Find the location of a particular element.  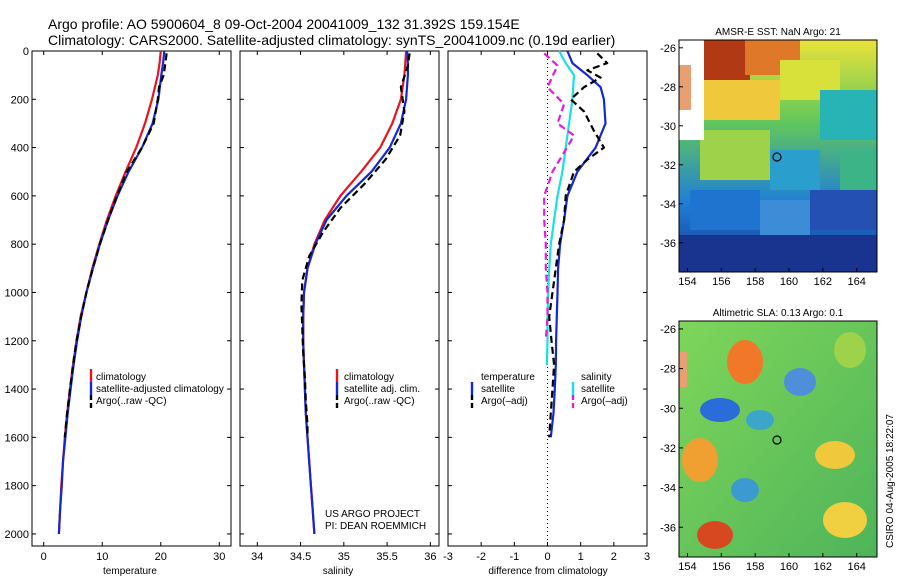

legend-label-sal-argo: Argo(–adj) is located at coordinates (604, 401).